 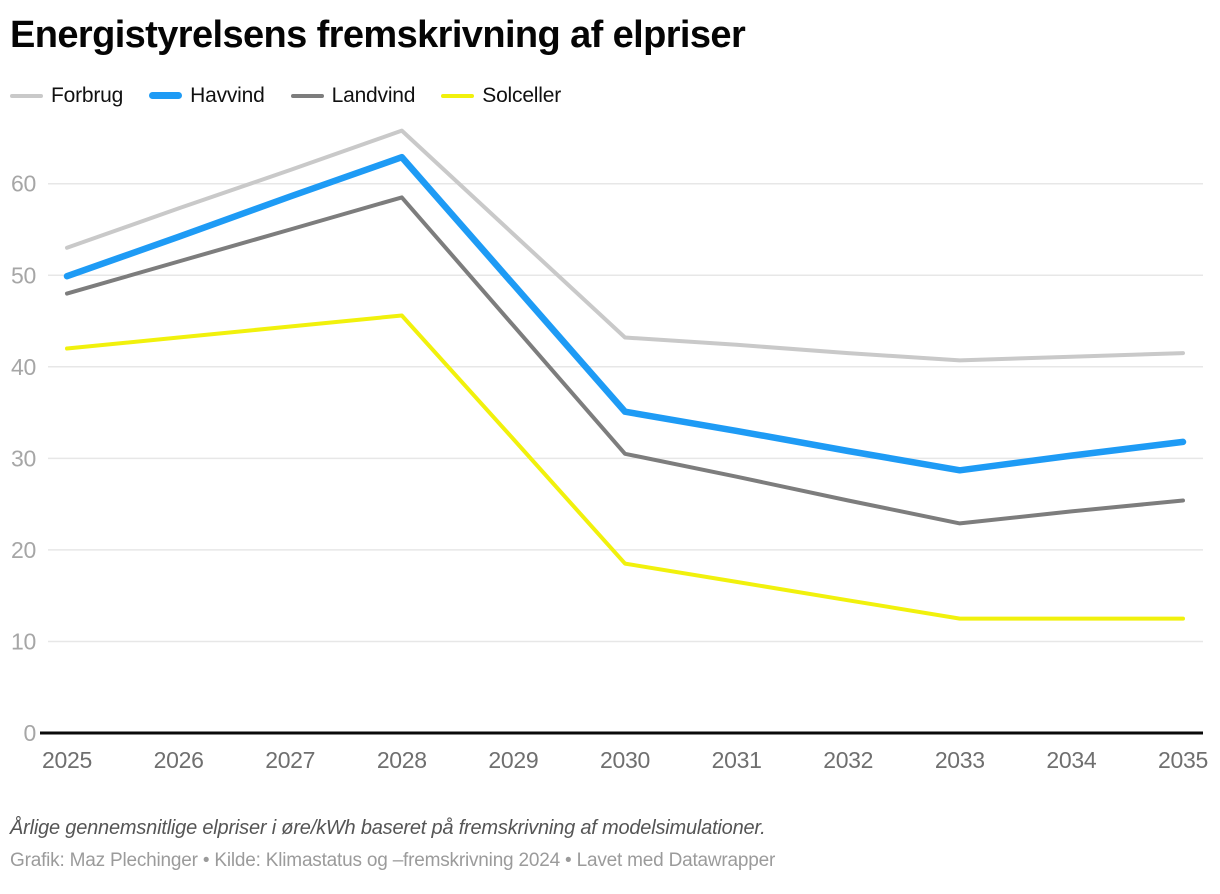 I want to click on legend-item-solceller: Solceller, so click(x=501, y=96).